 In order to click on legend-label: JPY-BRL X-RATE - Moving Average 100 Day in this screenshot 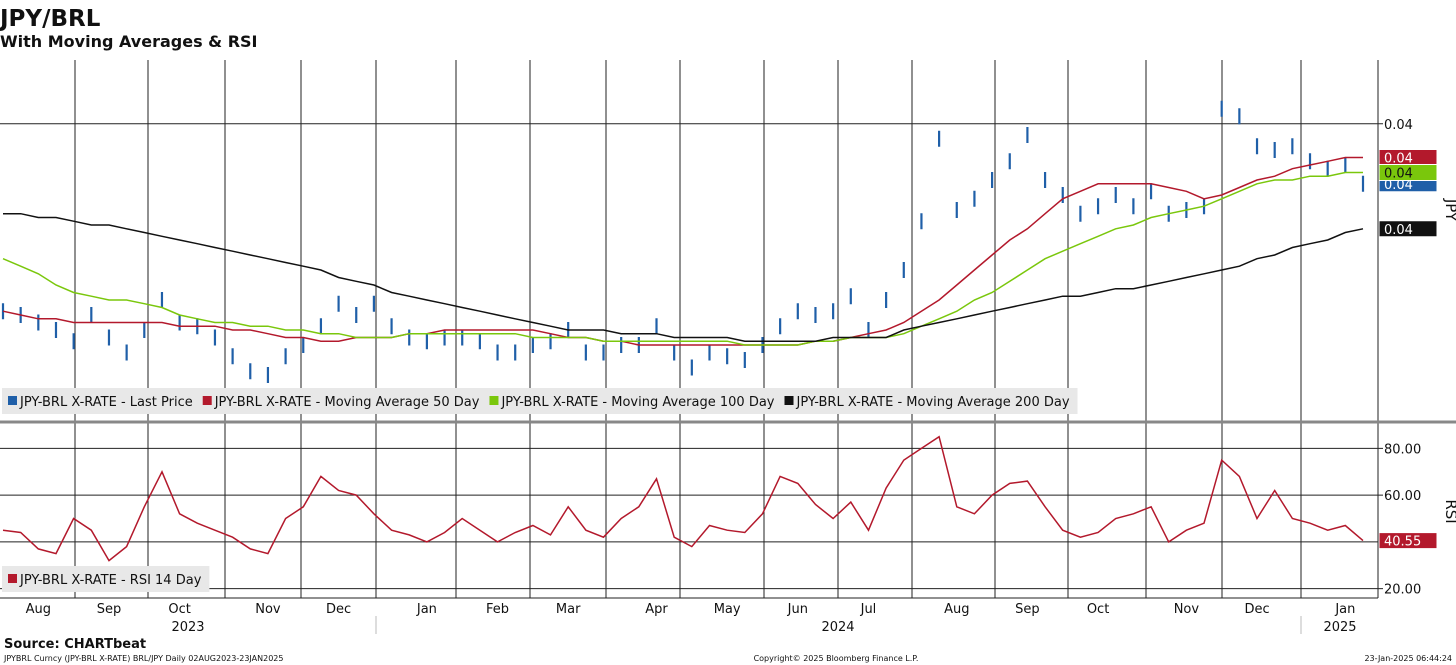, I will do `click(637, 402)`.